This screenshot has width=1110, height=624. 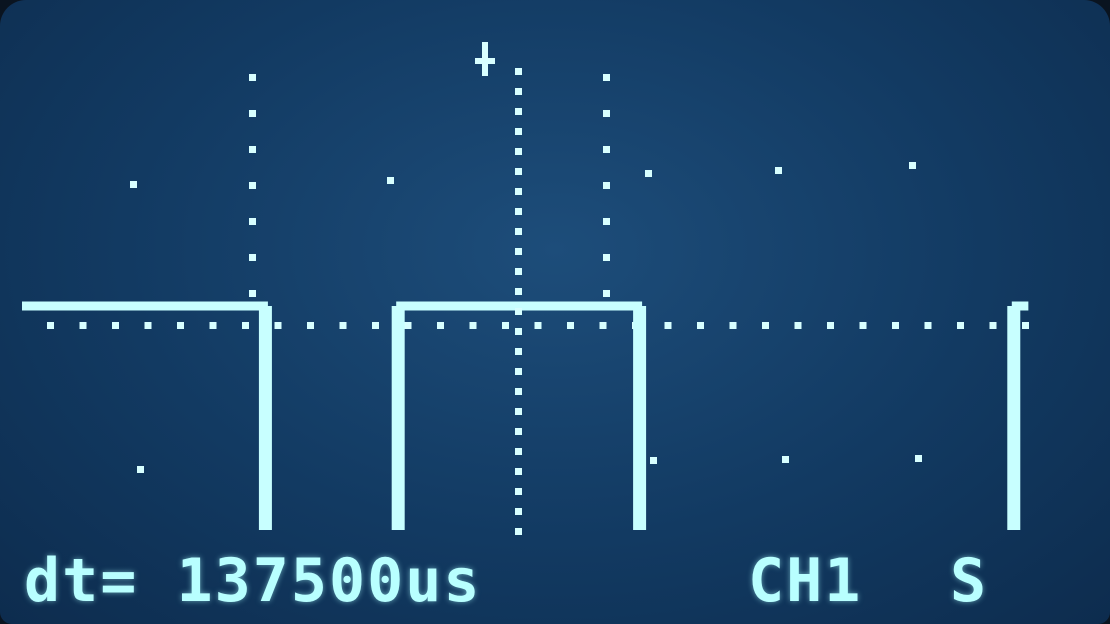 What do you see at coordinates (969, 581) in the screenshot?
I see `trigger-mode-label: S` at bounding box center [969, 581].